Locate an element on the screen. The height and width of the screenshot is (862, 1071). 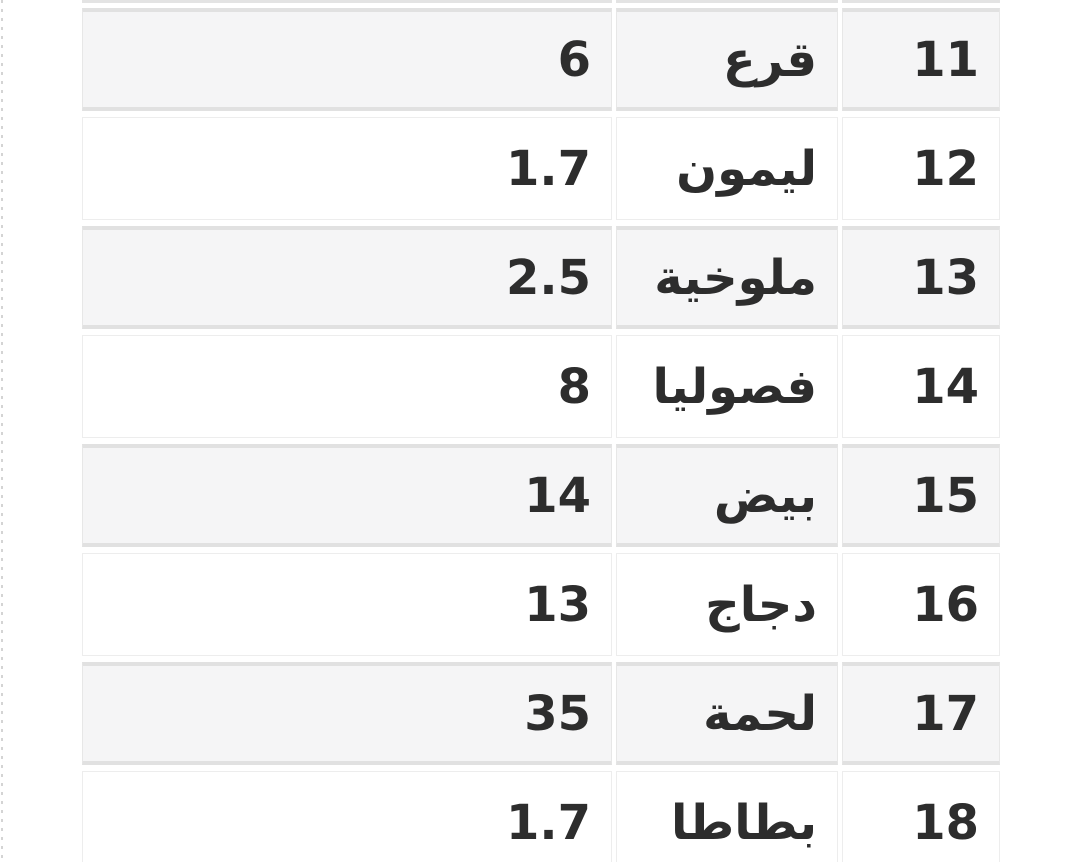
table-row: 16 دجاج 13 is located at coordinates (541, 604).